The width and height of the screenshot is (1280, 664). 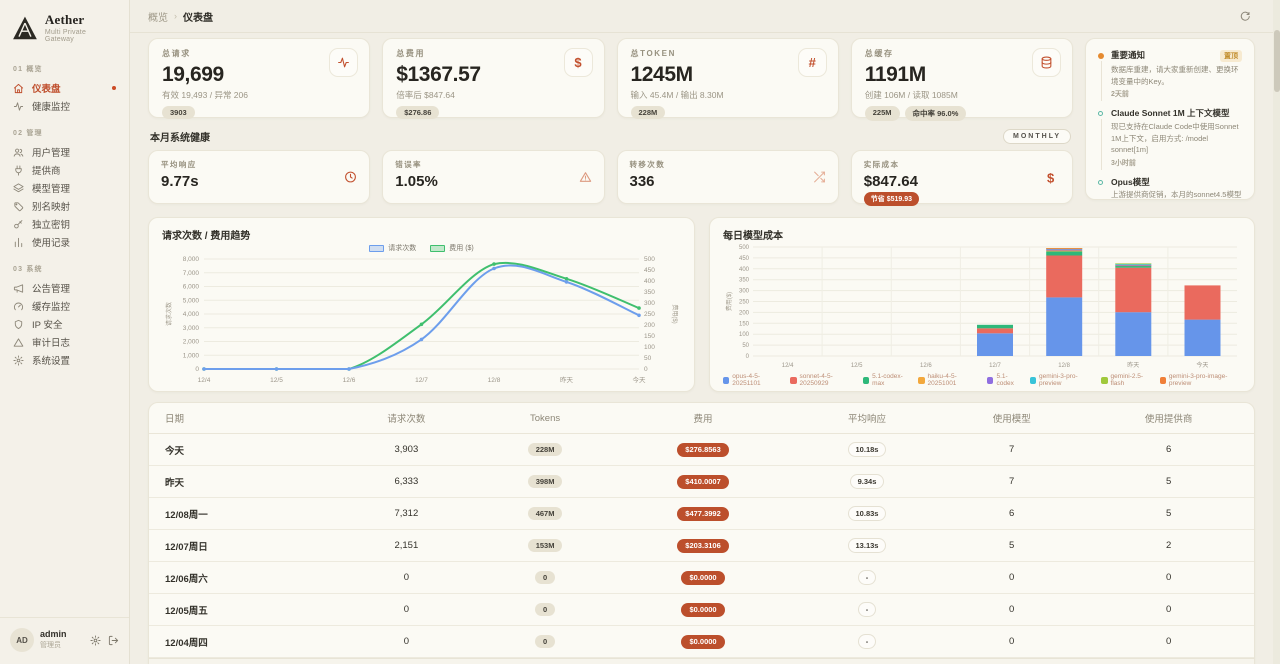 What do you see at coordinates (703, 418) in the screenshot?
I see `col-header-cost: 费用` at bounding box center [703, 418].